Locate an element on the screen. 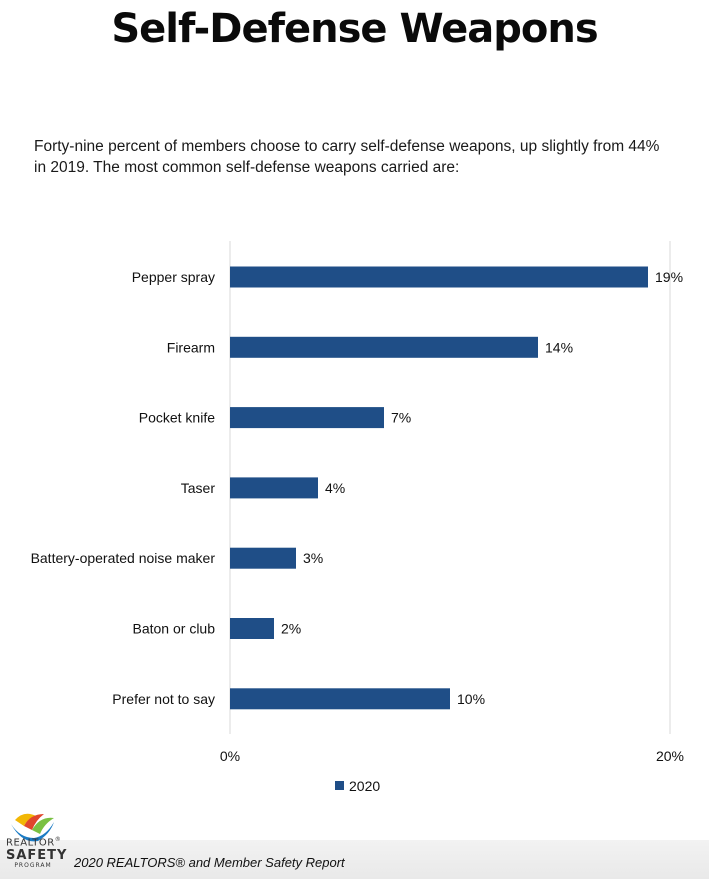 This screenshot has width=709, height=879. data-label: 3% is located at coordinates (313, 558).